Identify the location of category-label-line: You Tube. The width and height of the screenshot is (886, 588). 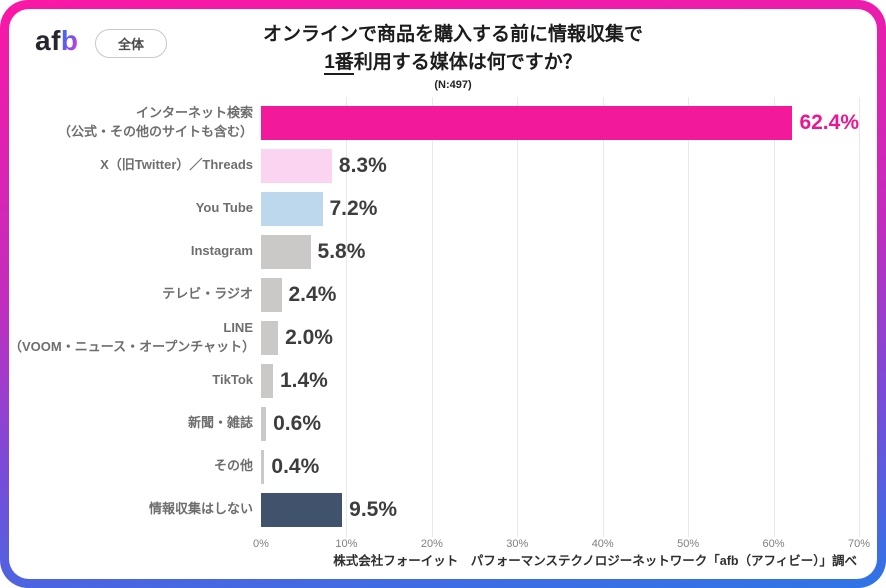
(224, 208).